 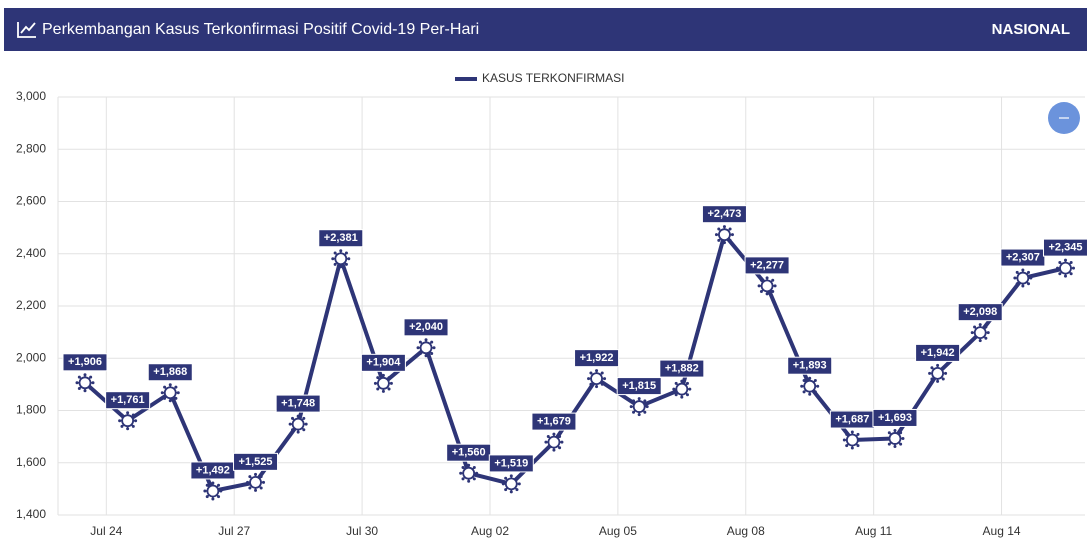 I want to click on y-tick-label: 2,000, so click(x=31, y=357).